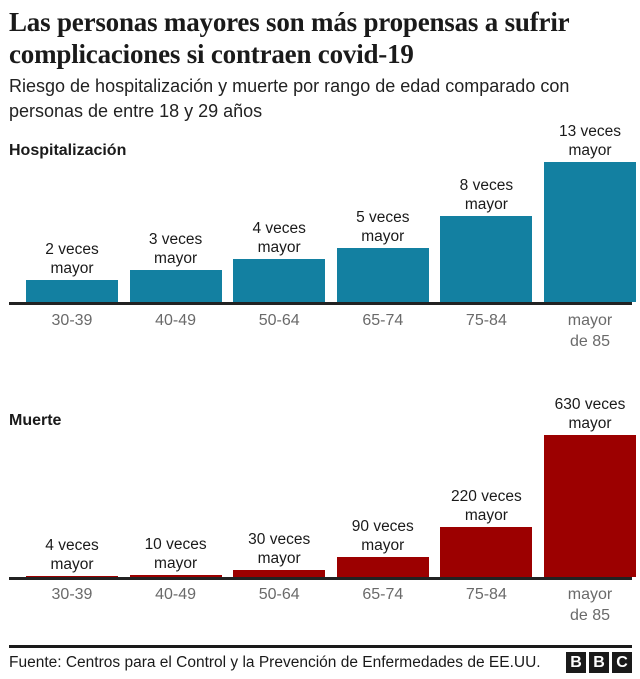 The width and height of the screenshot is (640, 679). I want to click on bar-value-label: 220 veces mayor, so click(486, 506).